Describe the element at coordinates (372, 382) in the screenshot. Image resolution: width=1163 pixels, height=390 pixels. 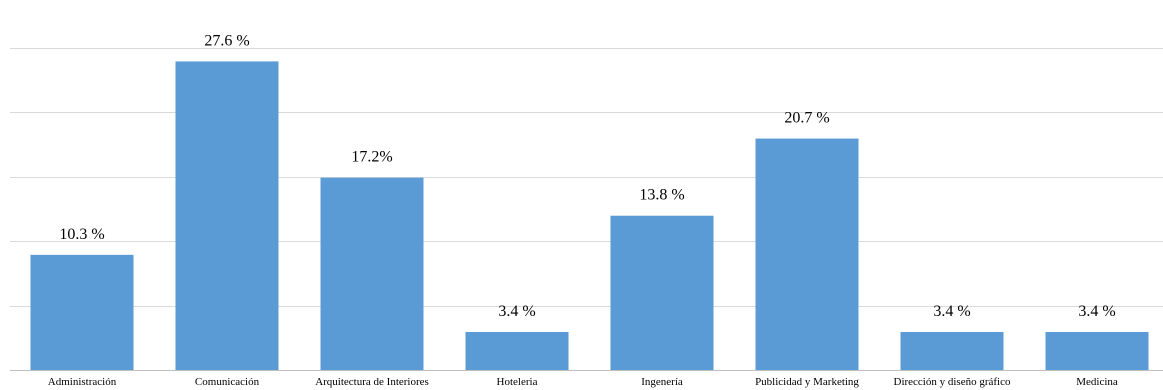
I see `category-label: Arquitectura de Interiores` at that location.